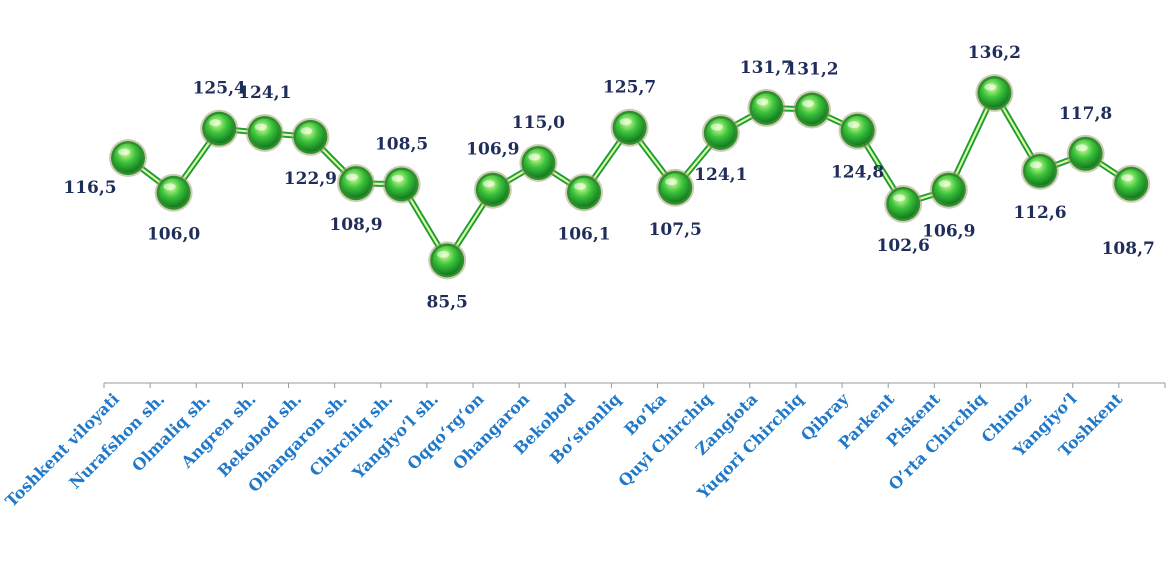 The height and width of the screenshot is (587, 1173). Describe the element at coordinates (811, 70) in the screenshot. I see `data-label: 131,2` at that location.